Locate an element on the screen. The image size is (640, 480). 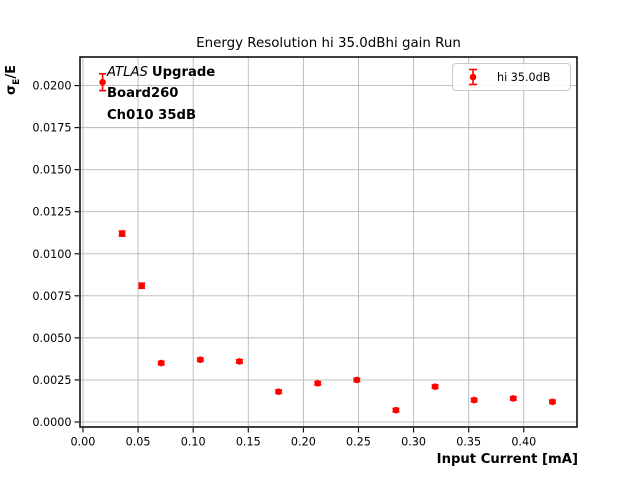
x-tick-label: 0.20 is located at coordinates (303, 442).